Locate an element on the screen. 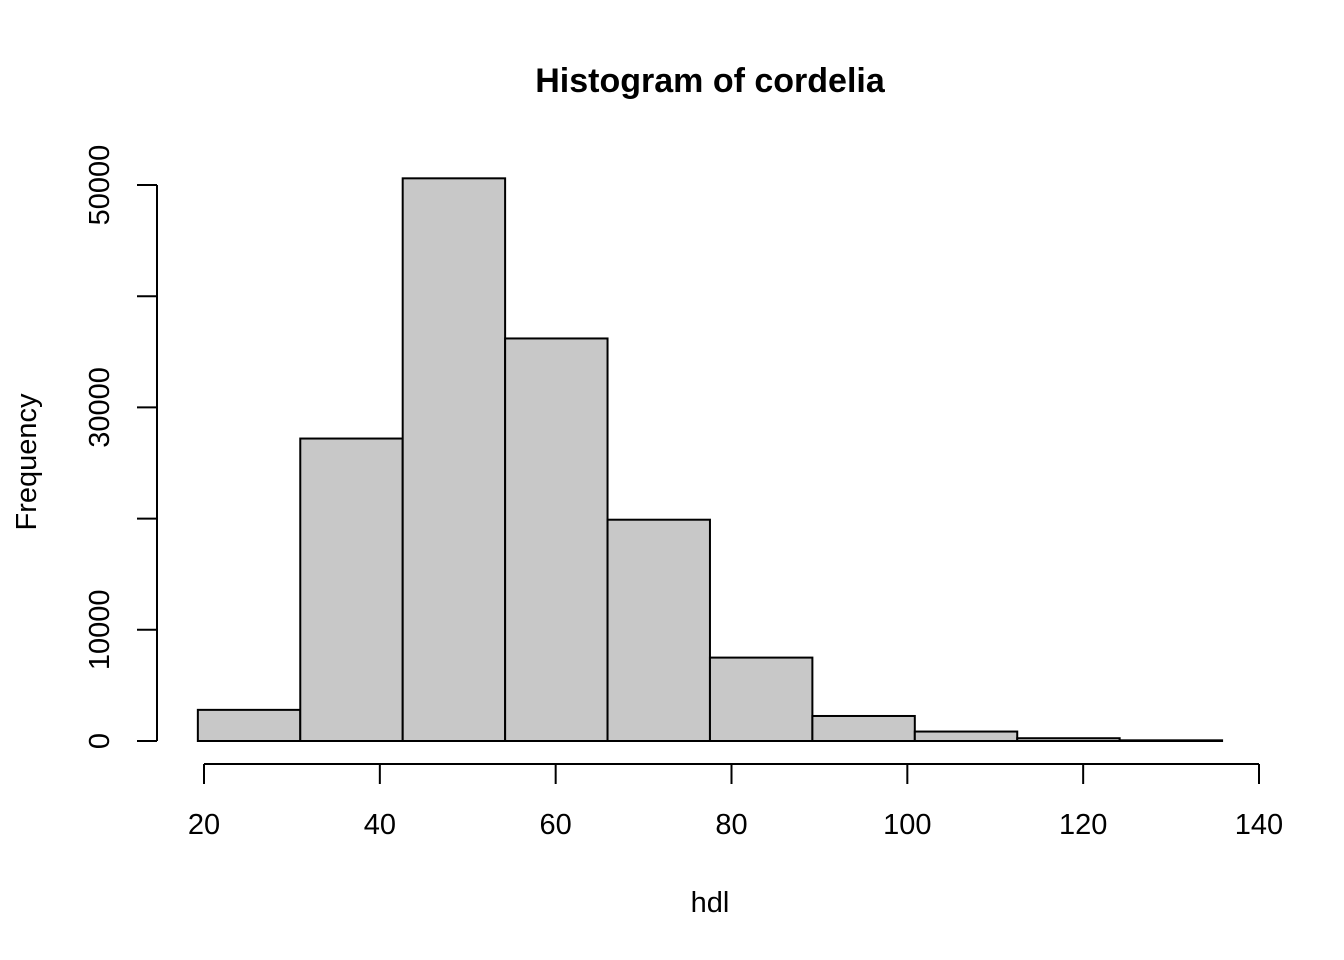 Image resolution: width=1344 pixels, height=960 pixels. y-axis: 0 10000 30000 50000 is located at coordinates (121, 447).